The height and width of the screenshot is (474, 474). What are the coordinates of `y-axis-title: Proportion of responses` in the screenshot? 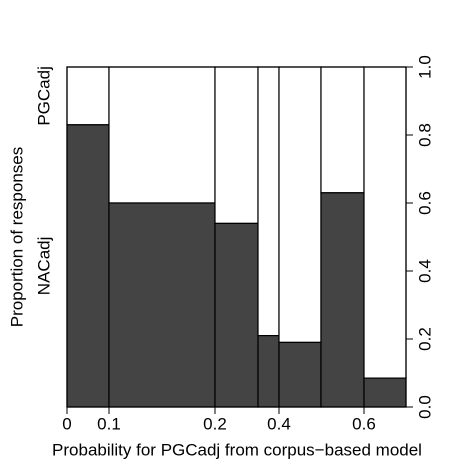 It's located at (16, 237).